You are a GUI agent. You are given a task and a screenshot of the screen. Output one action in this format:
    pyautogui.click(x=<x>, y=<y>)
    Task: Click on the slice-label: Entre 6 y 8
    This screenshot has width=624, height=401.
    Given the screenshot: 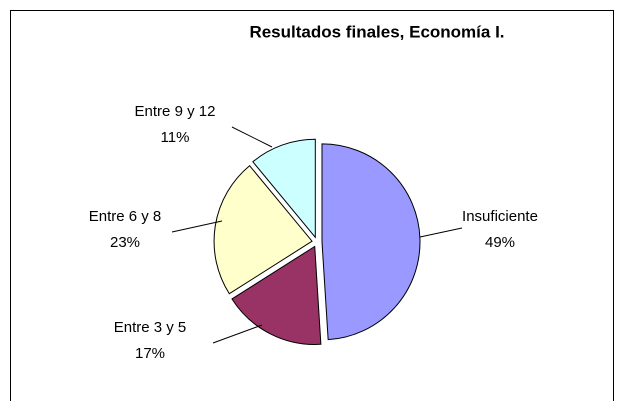 What is the action you would take?
    pyautogui.click(x=125, y=216)
    